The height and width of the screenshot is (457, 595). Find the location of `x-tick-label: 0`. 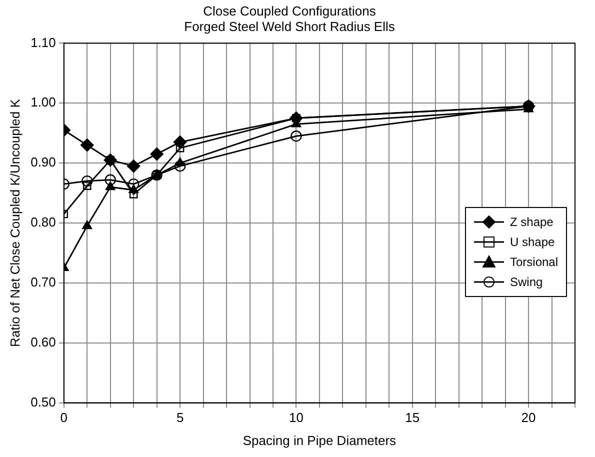

x-tick-label: 0 is located at coordinates (64, 418).